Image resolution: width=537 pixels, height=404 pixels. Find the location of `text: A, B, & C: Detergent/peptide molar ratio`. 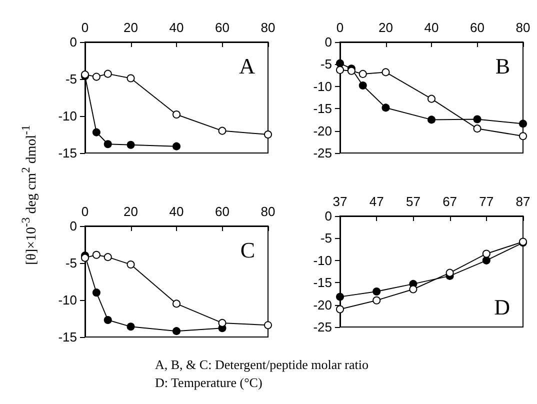

text: A, B, & C: Detergent/peptide molar ratio is located at coordinates (261, 365).